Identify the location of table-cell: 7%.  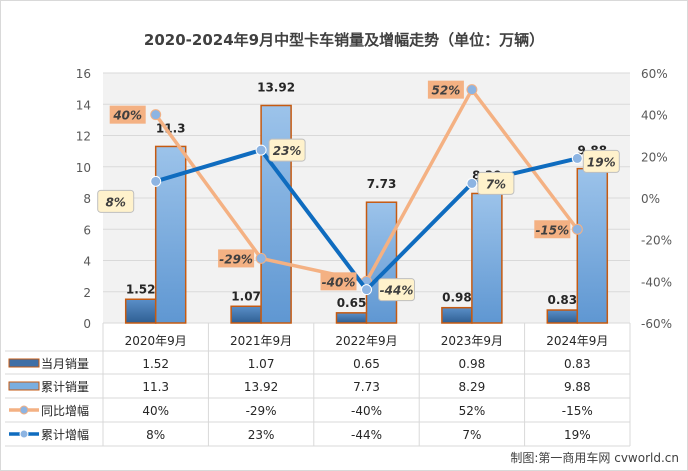
(471, 435).